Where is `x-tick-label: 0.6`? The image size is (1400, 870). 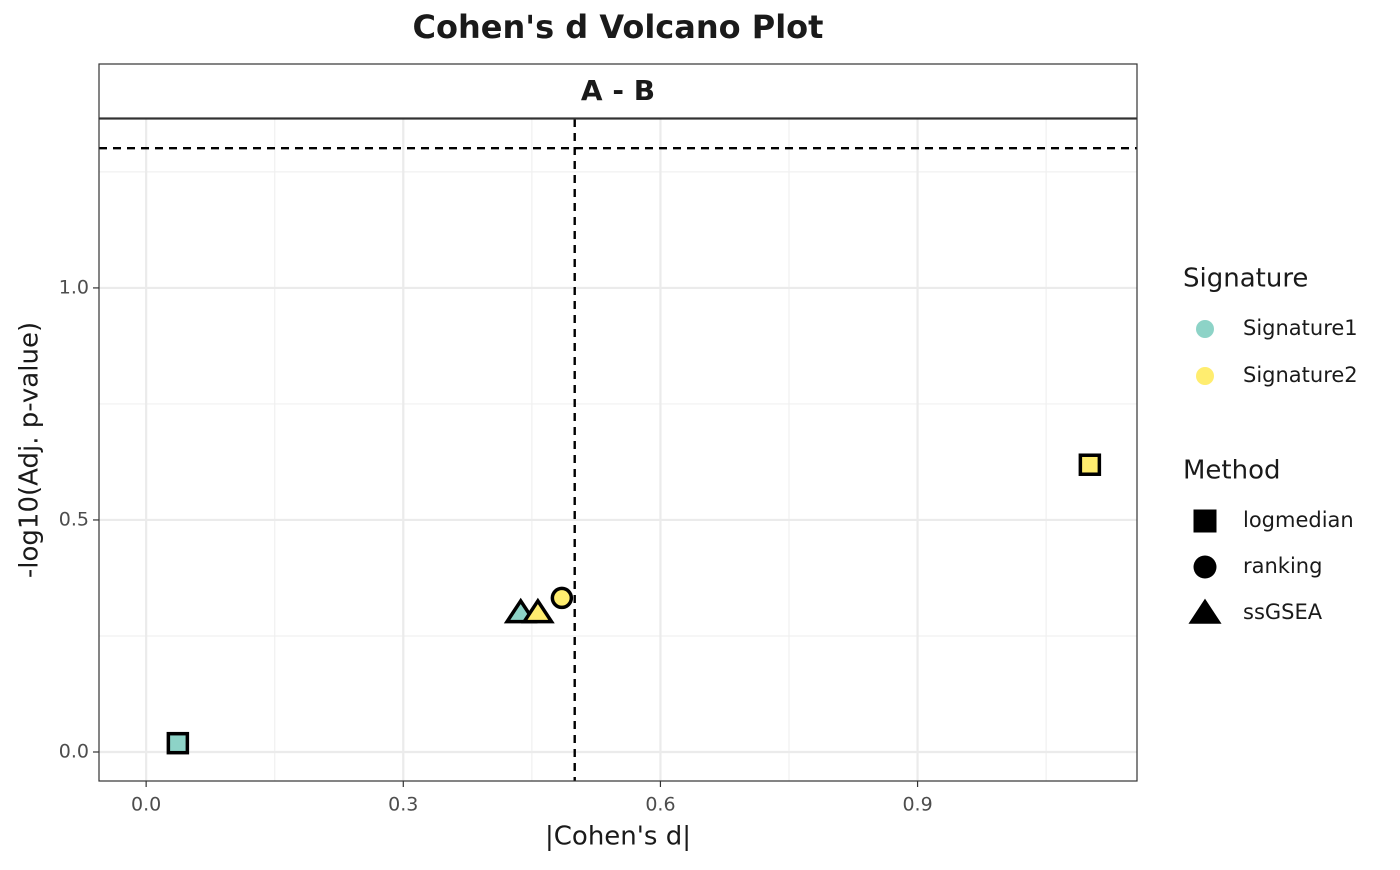
x-tick-label: 0.6 is located at coordinates (660, 805).